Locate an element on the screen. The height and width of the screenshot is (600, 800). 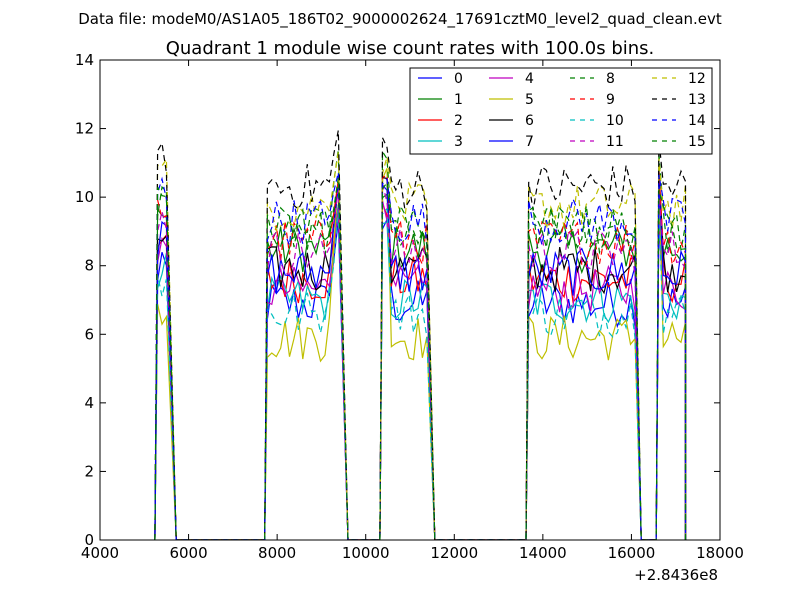
y-tick-label: 6 is located at coordinates (89, 334).